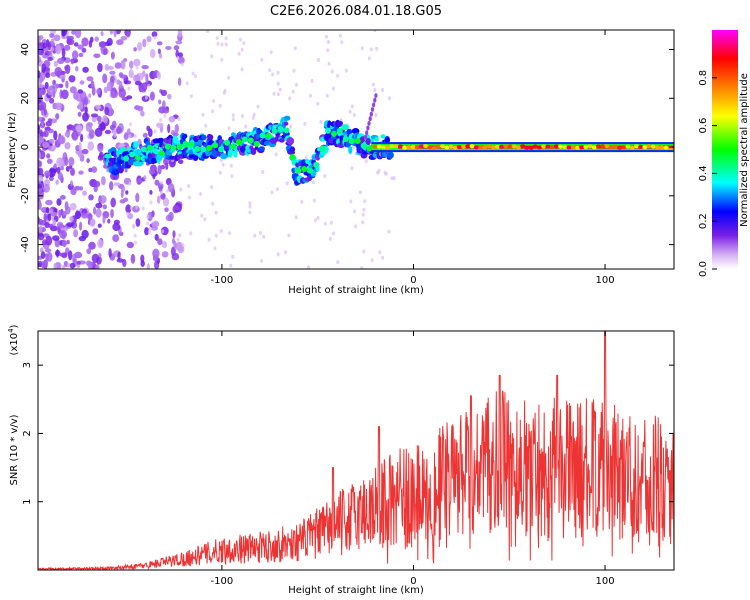 This screenshot has height=600, width=750. What do you see at coordinates (725, 149) in the screenshot?
I see `colorbar-gradient` at bounding box center [725, 149].